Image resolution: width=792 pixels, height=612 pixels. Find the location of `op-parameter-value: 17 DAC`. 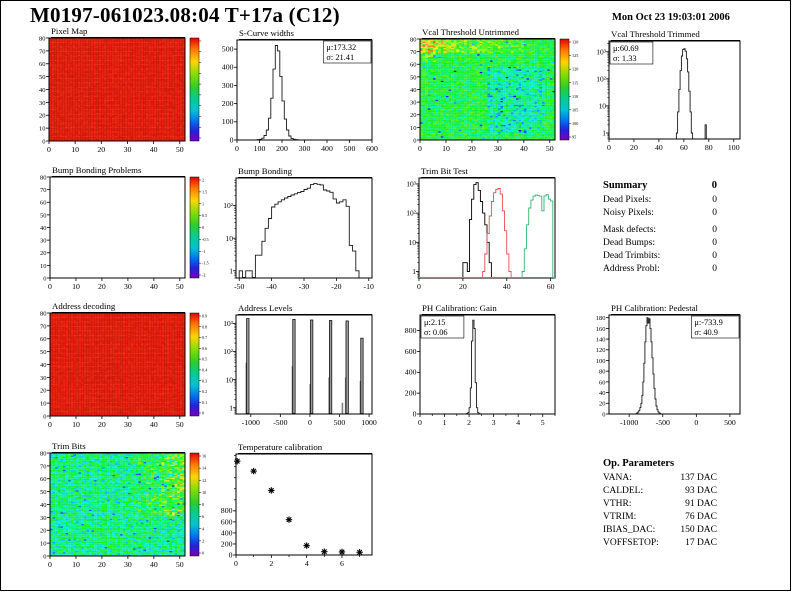

op-parameter-value: 17 DAC is located at coordinates (701, 543).